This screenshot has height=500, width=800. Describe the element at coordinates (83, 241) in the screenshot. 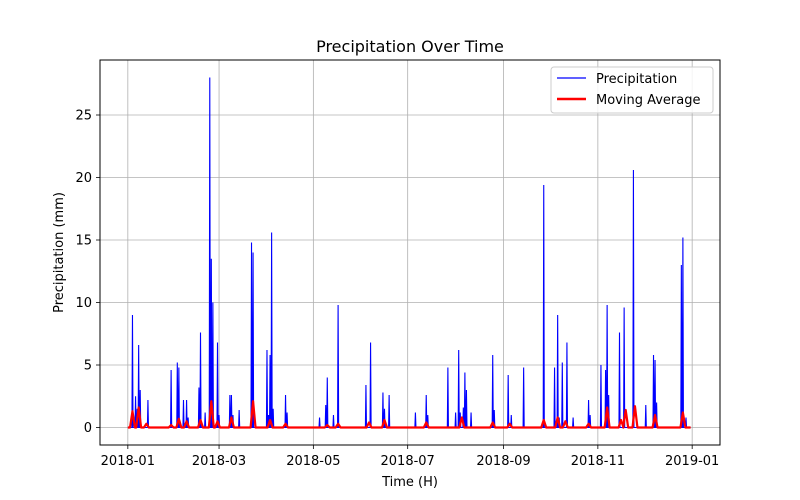

I see `y-tick-label: 15` at that location.